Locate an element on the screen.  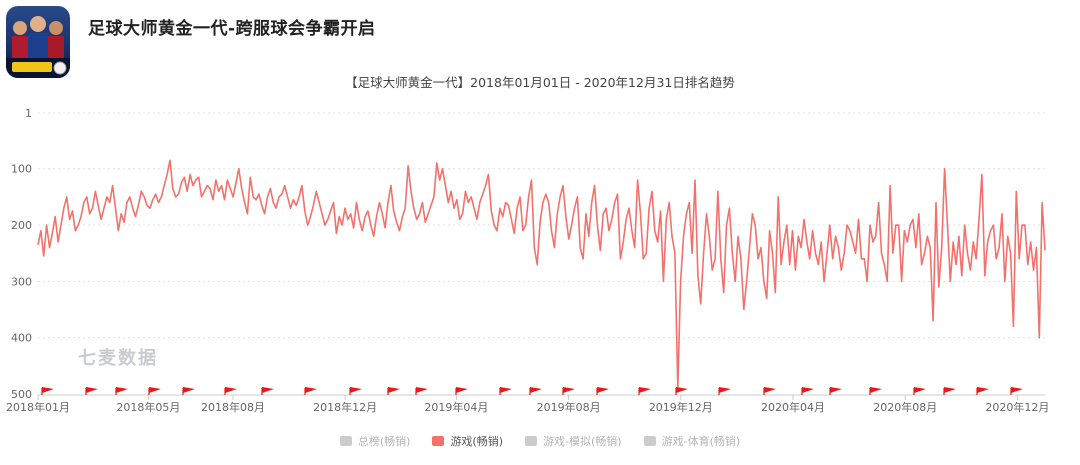
legend-item: 游戏-模拟(畅销) is located at coordinates (573, 441).